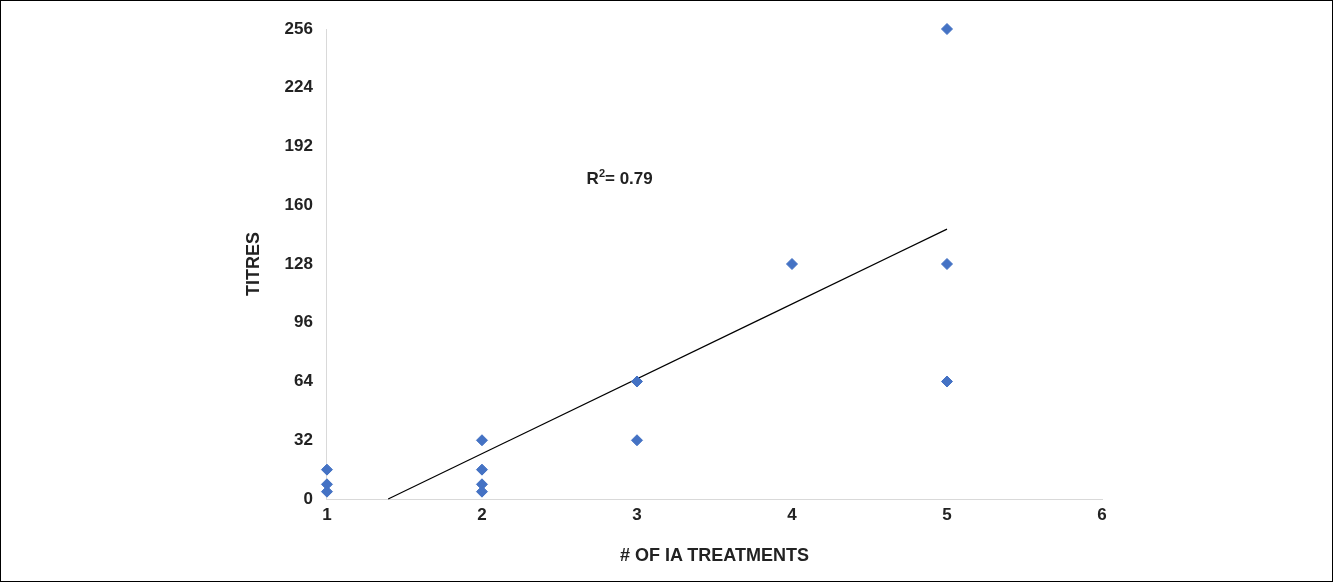 This screenshot has width=1333, height=582. What do you see at coordinates (299, 87) in the screenshot?
I see `y-tick-label: 224` at bounding box center [299, 87].